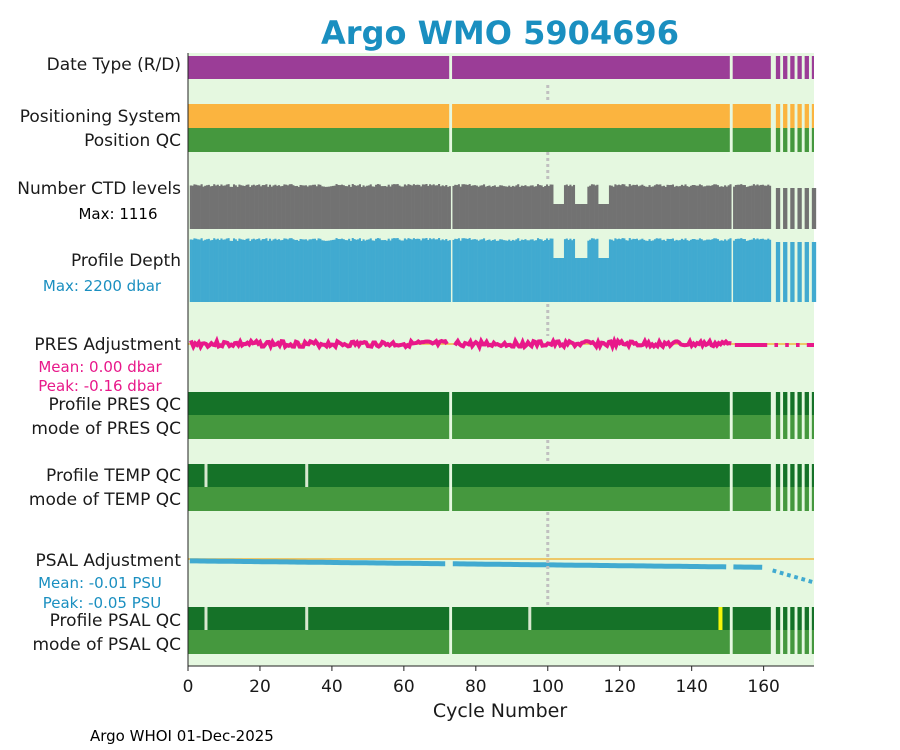 Image resolution: width=900 pixels, height=750 pixels. Describe the element at coordinates (691, 687) in the screenshot. I see `x-tick-label: 140` at that location.